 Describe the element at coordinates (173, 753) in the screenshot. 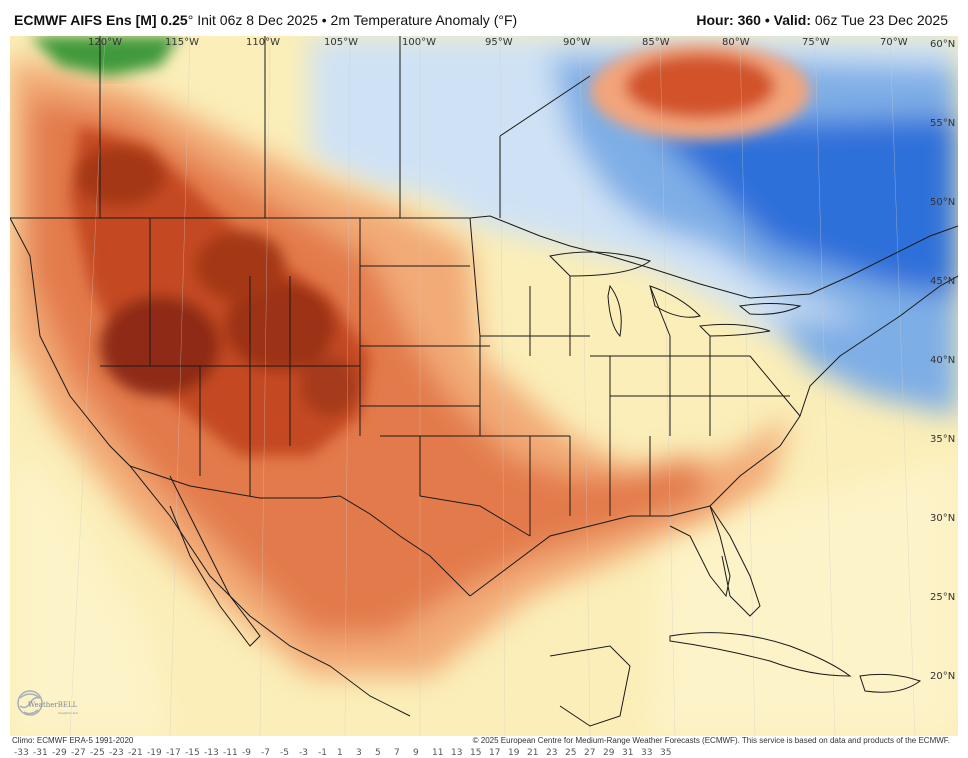

I see `scale-label: -17` at that location.